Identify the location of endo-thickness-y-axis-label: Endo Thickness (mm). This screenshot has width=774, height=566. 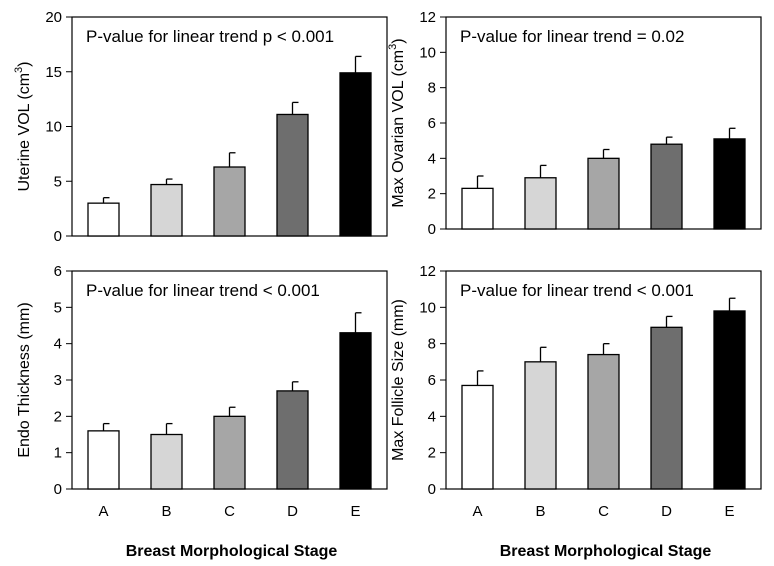
(24, 379).